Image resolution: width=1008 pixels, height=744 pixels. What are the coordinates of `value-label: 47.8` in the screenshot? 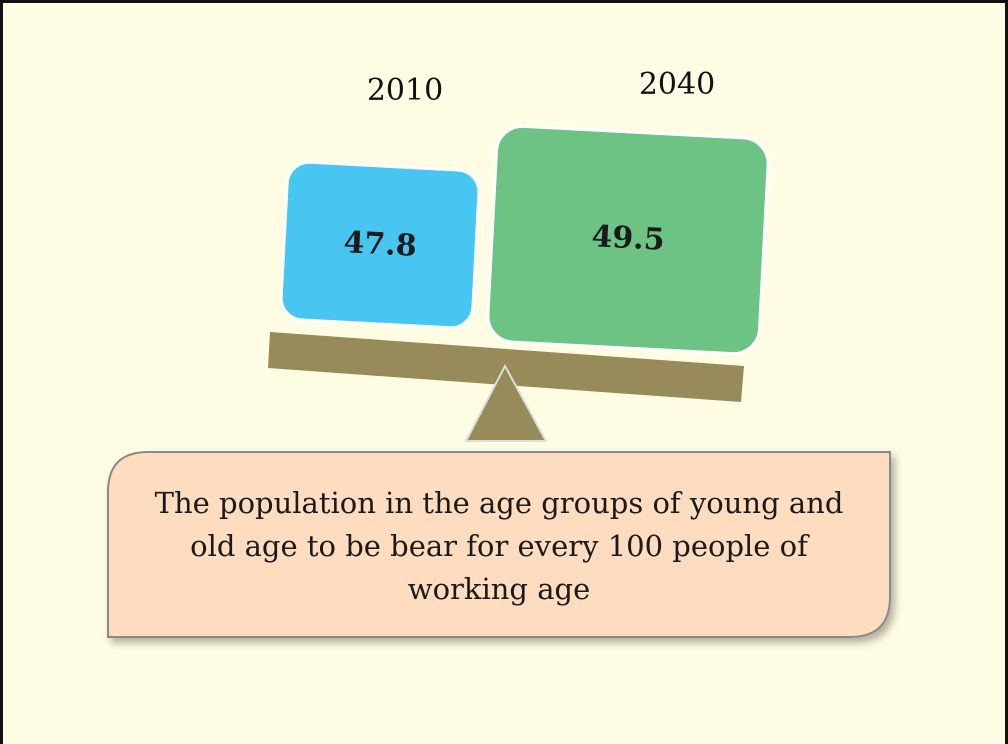 It's located at (380, 244).